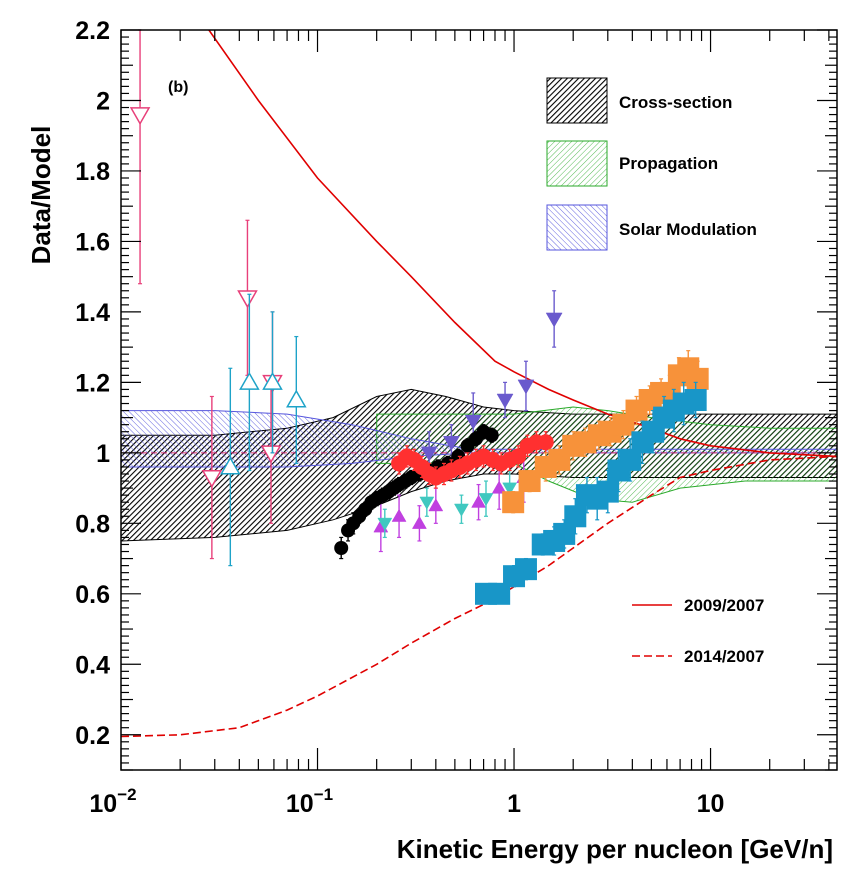 The image size is (868, 876). Describe the element at coordinates (724, 656) in the screenshot. I see `legend-label-2014-2007: 2014/2007` at that location.